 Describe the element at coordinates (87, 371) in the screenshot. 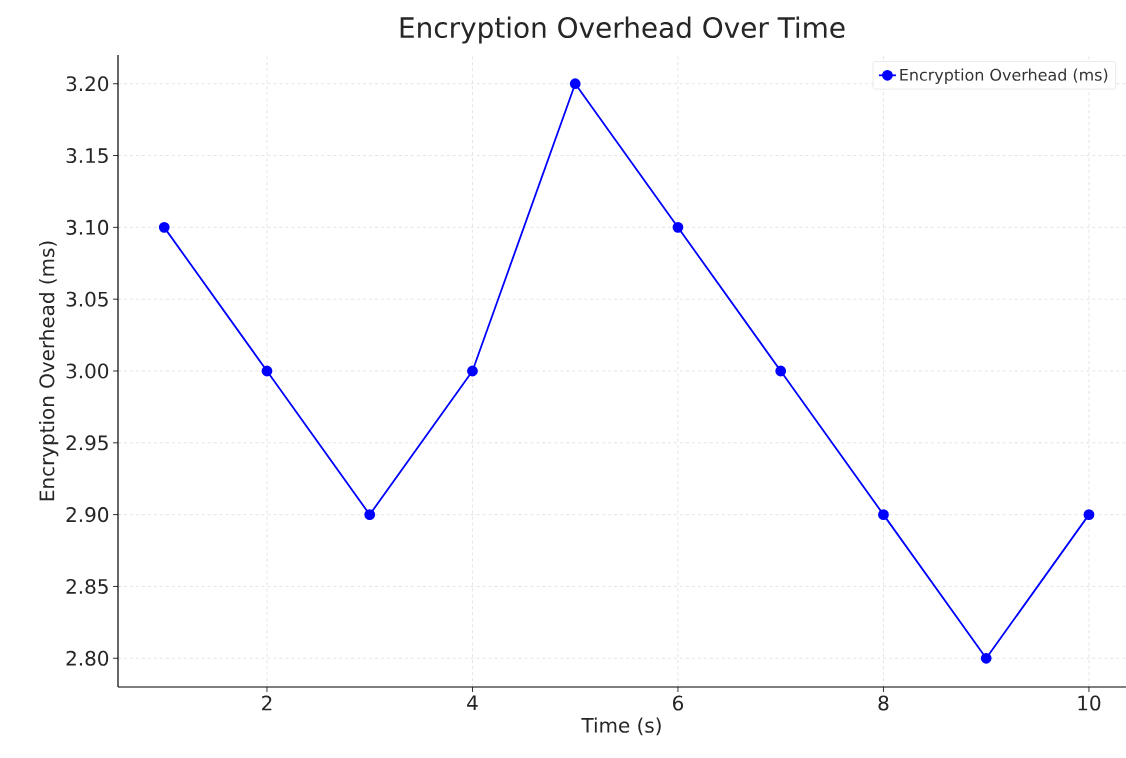

I see `y-tick-label: 3.00` at that location.